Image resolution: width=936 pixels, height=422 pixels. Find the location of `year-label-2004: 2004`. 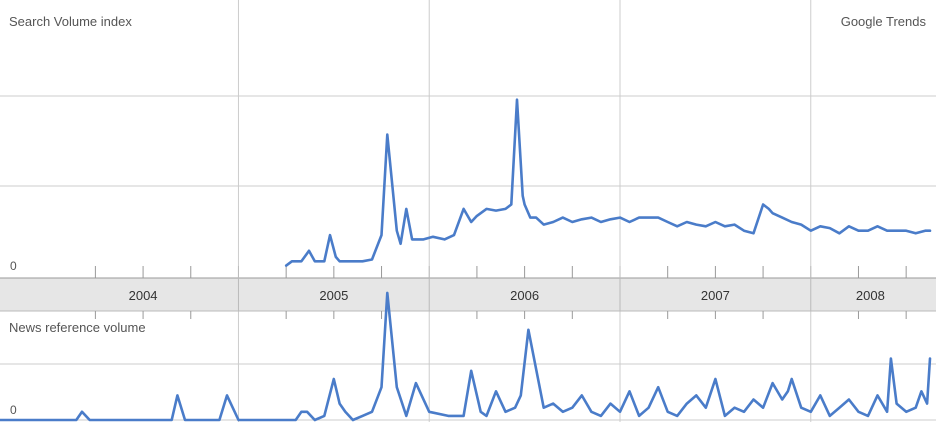

year-label-2004: 2004 is located at coordinates (143, 295).